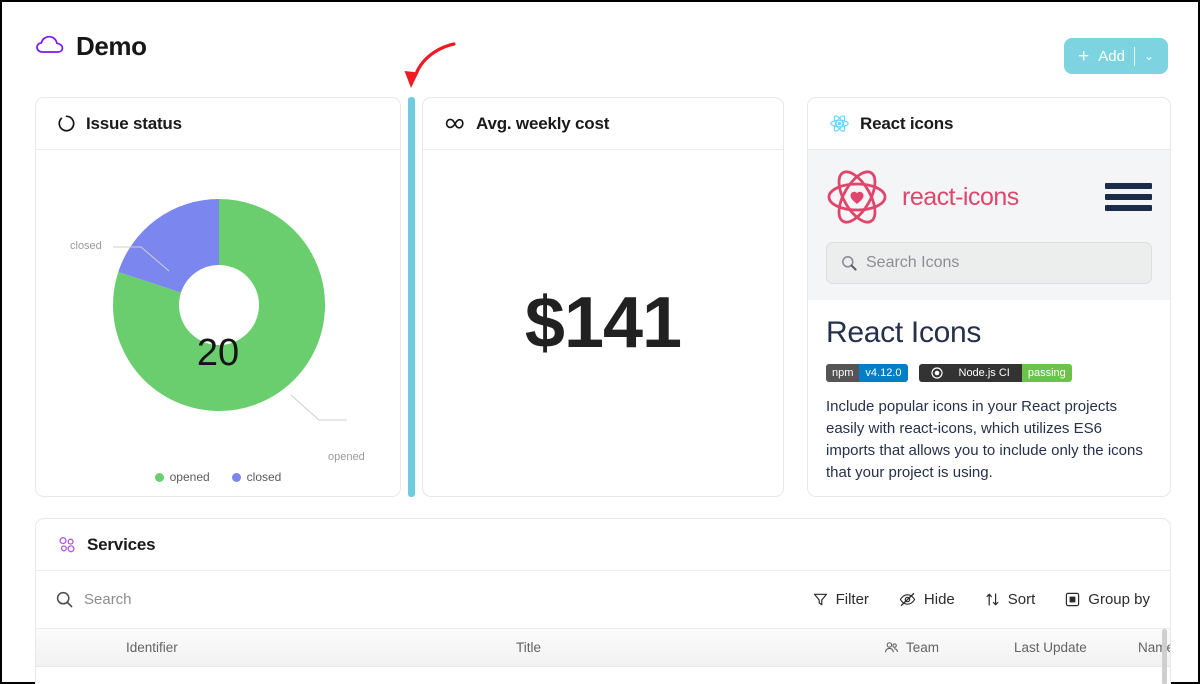 The height and width of the screenshot is (684, 1200). Describe the element at coordinates (939, 599) in the screenshot. I see `action-label: Hide` at that location.